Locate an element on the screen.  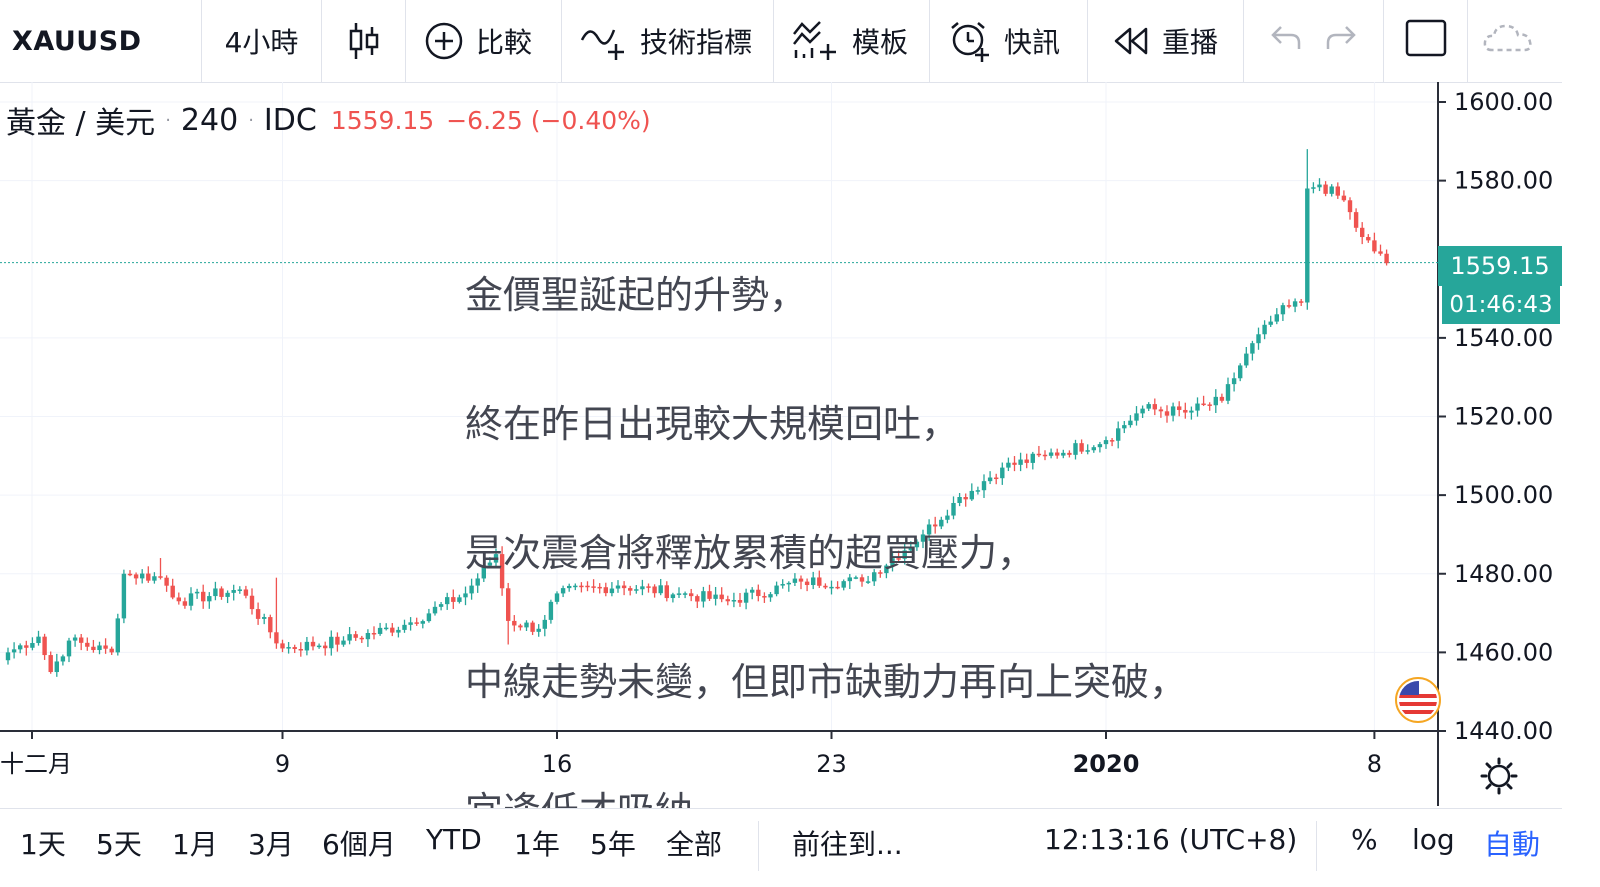
replay-button: 重播 is located at coordinates (1166, 41).